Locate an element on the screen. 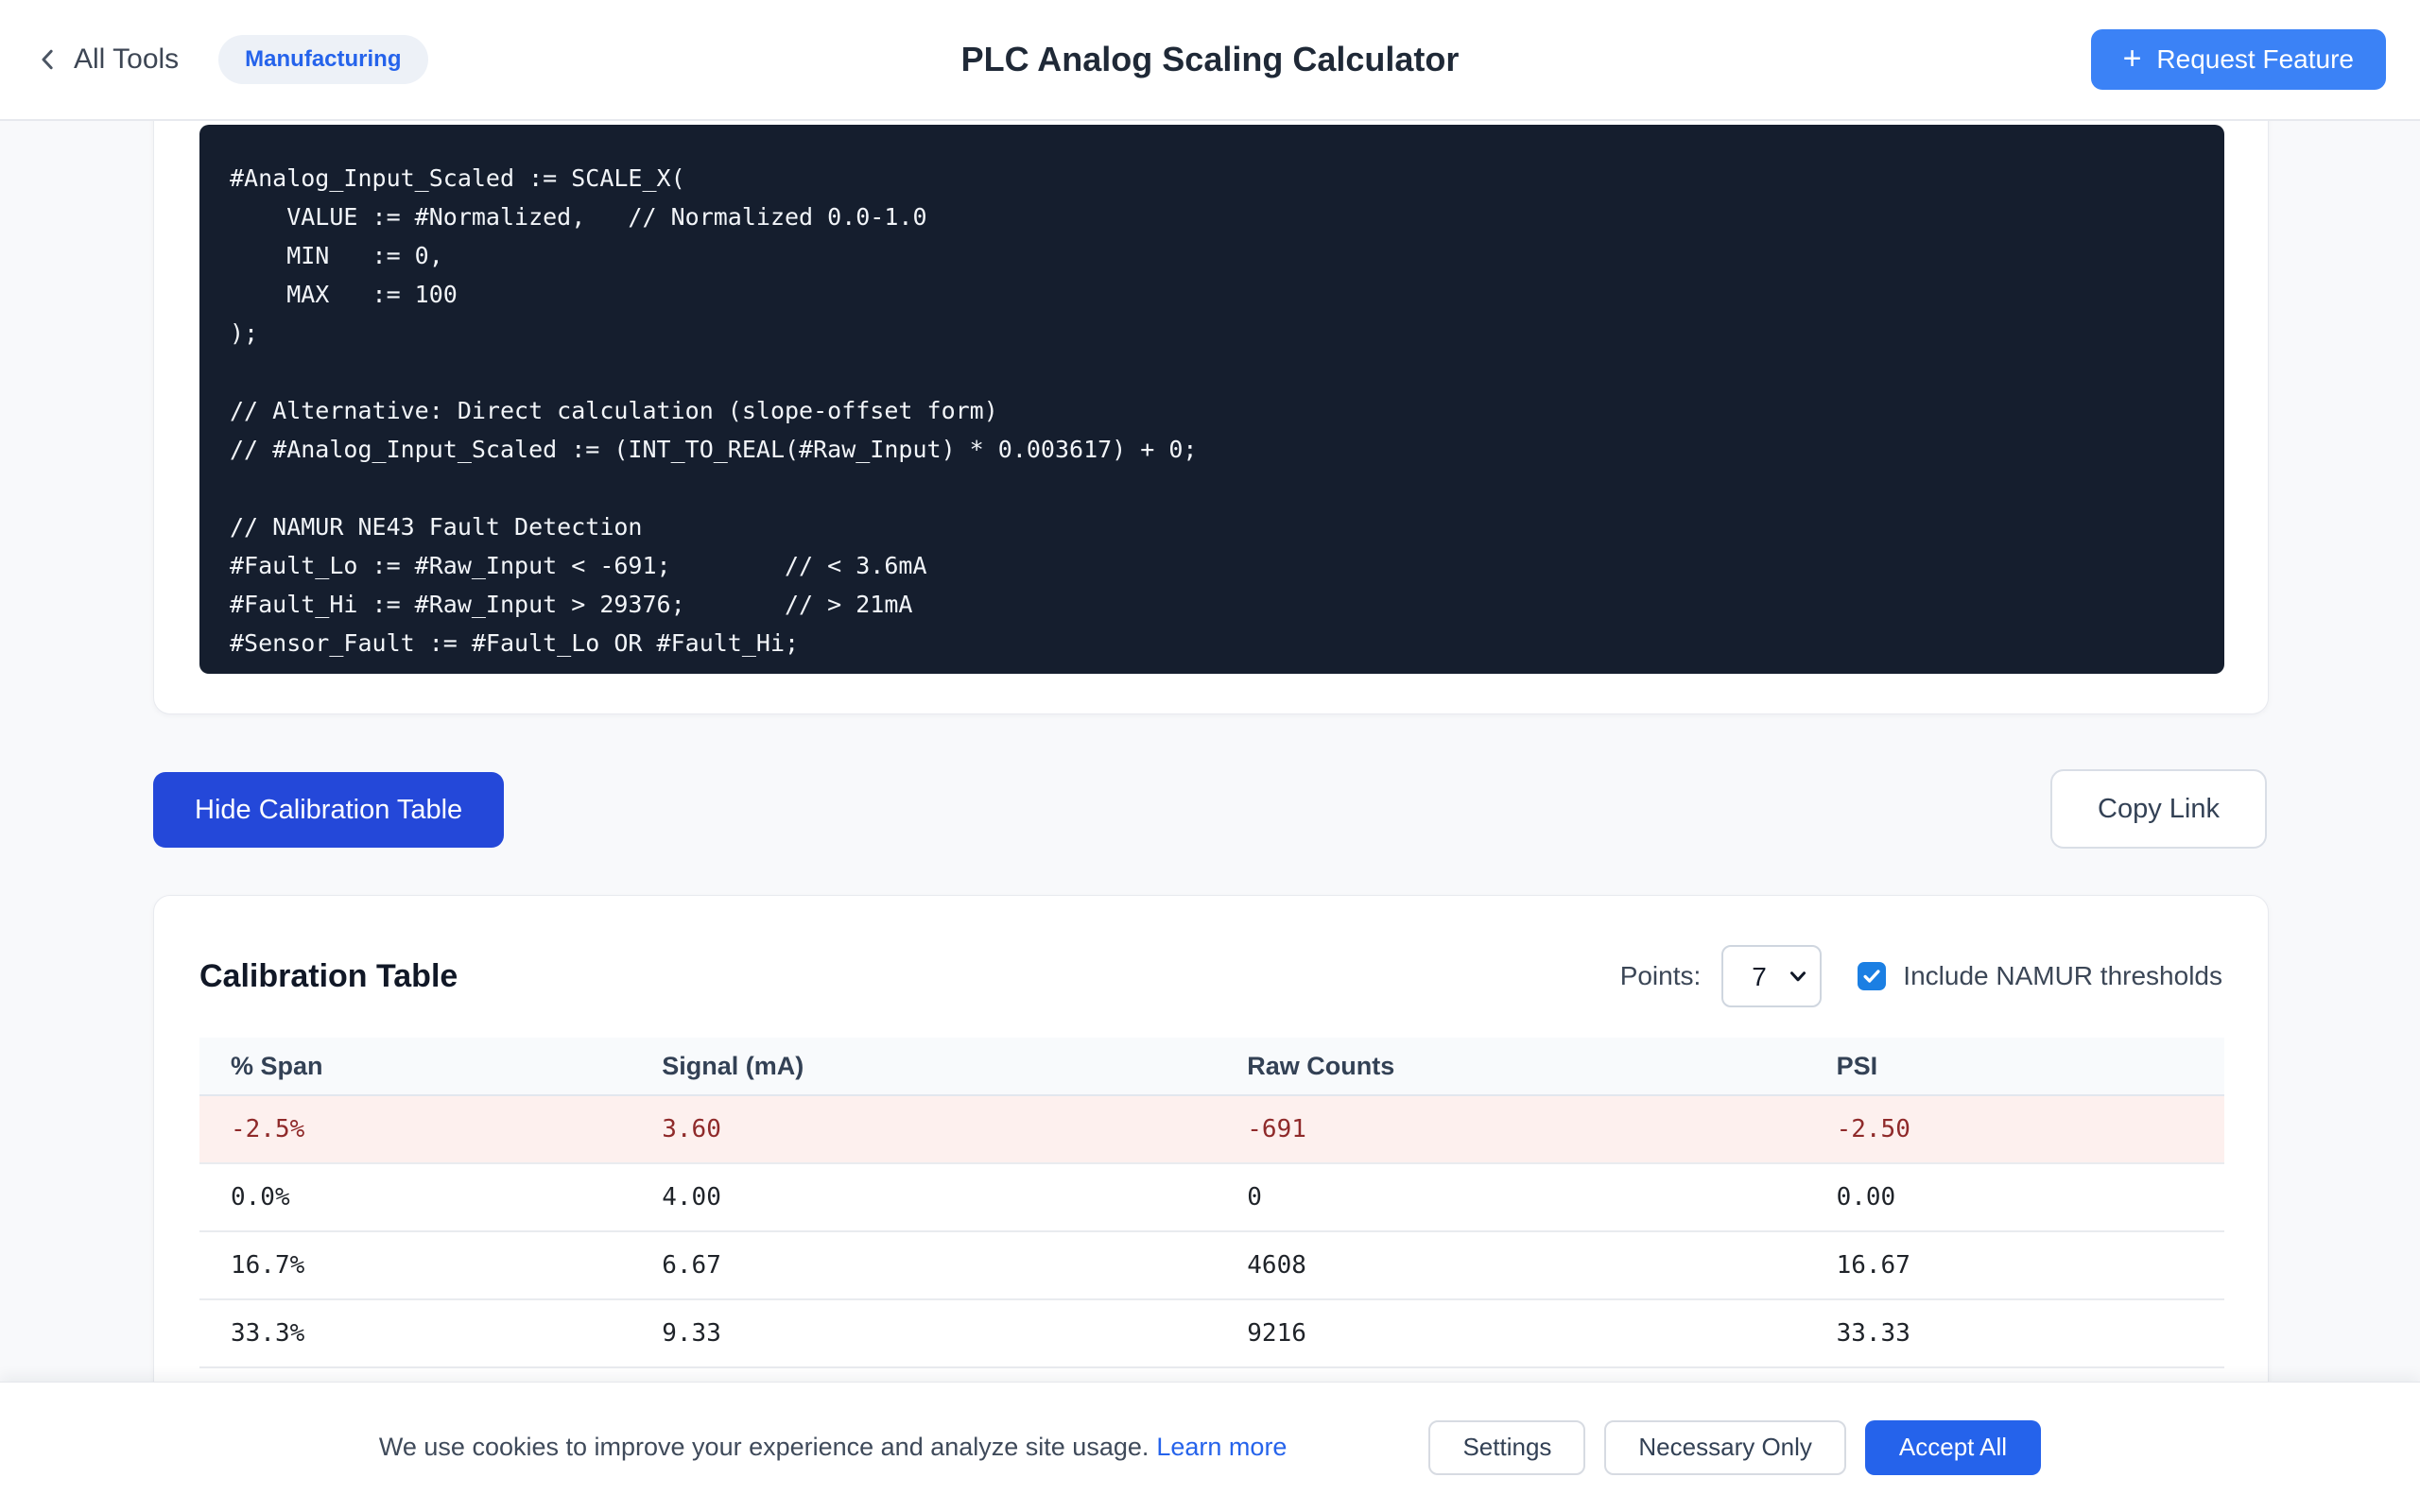  back-to-all-tools-link: All Tools is located at coordinates (107, 59).